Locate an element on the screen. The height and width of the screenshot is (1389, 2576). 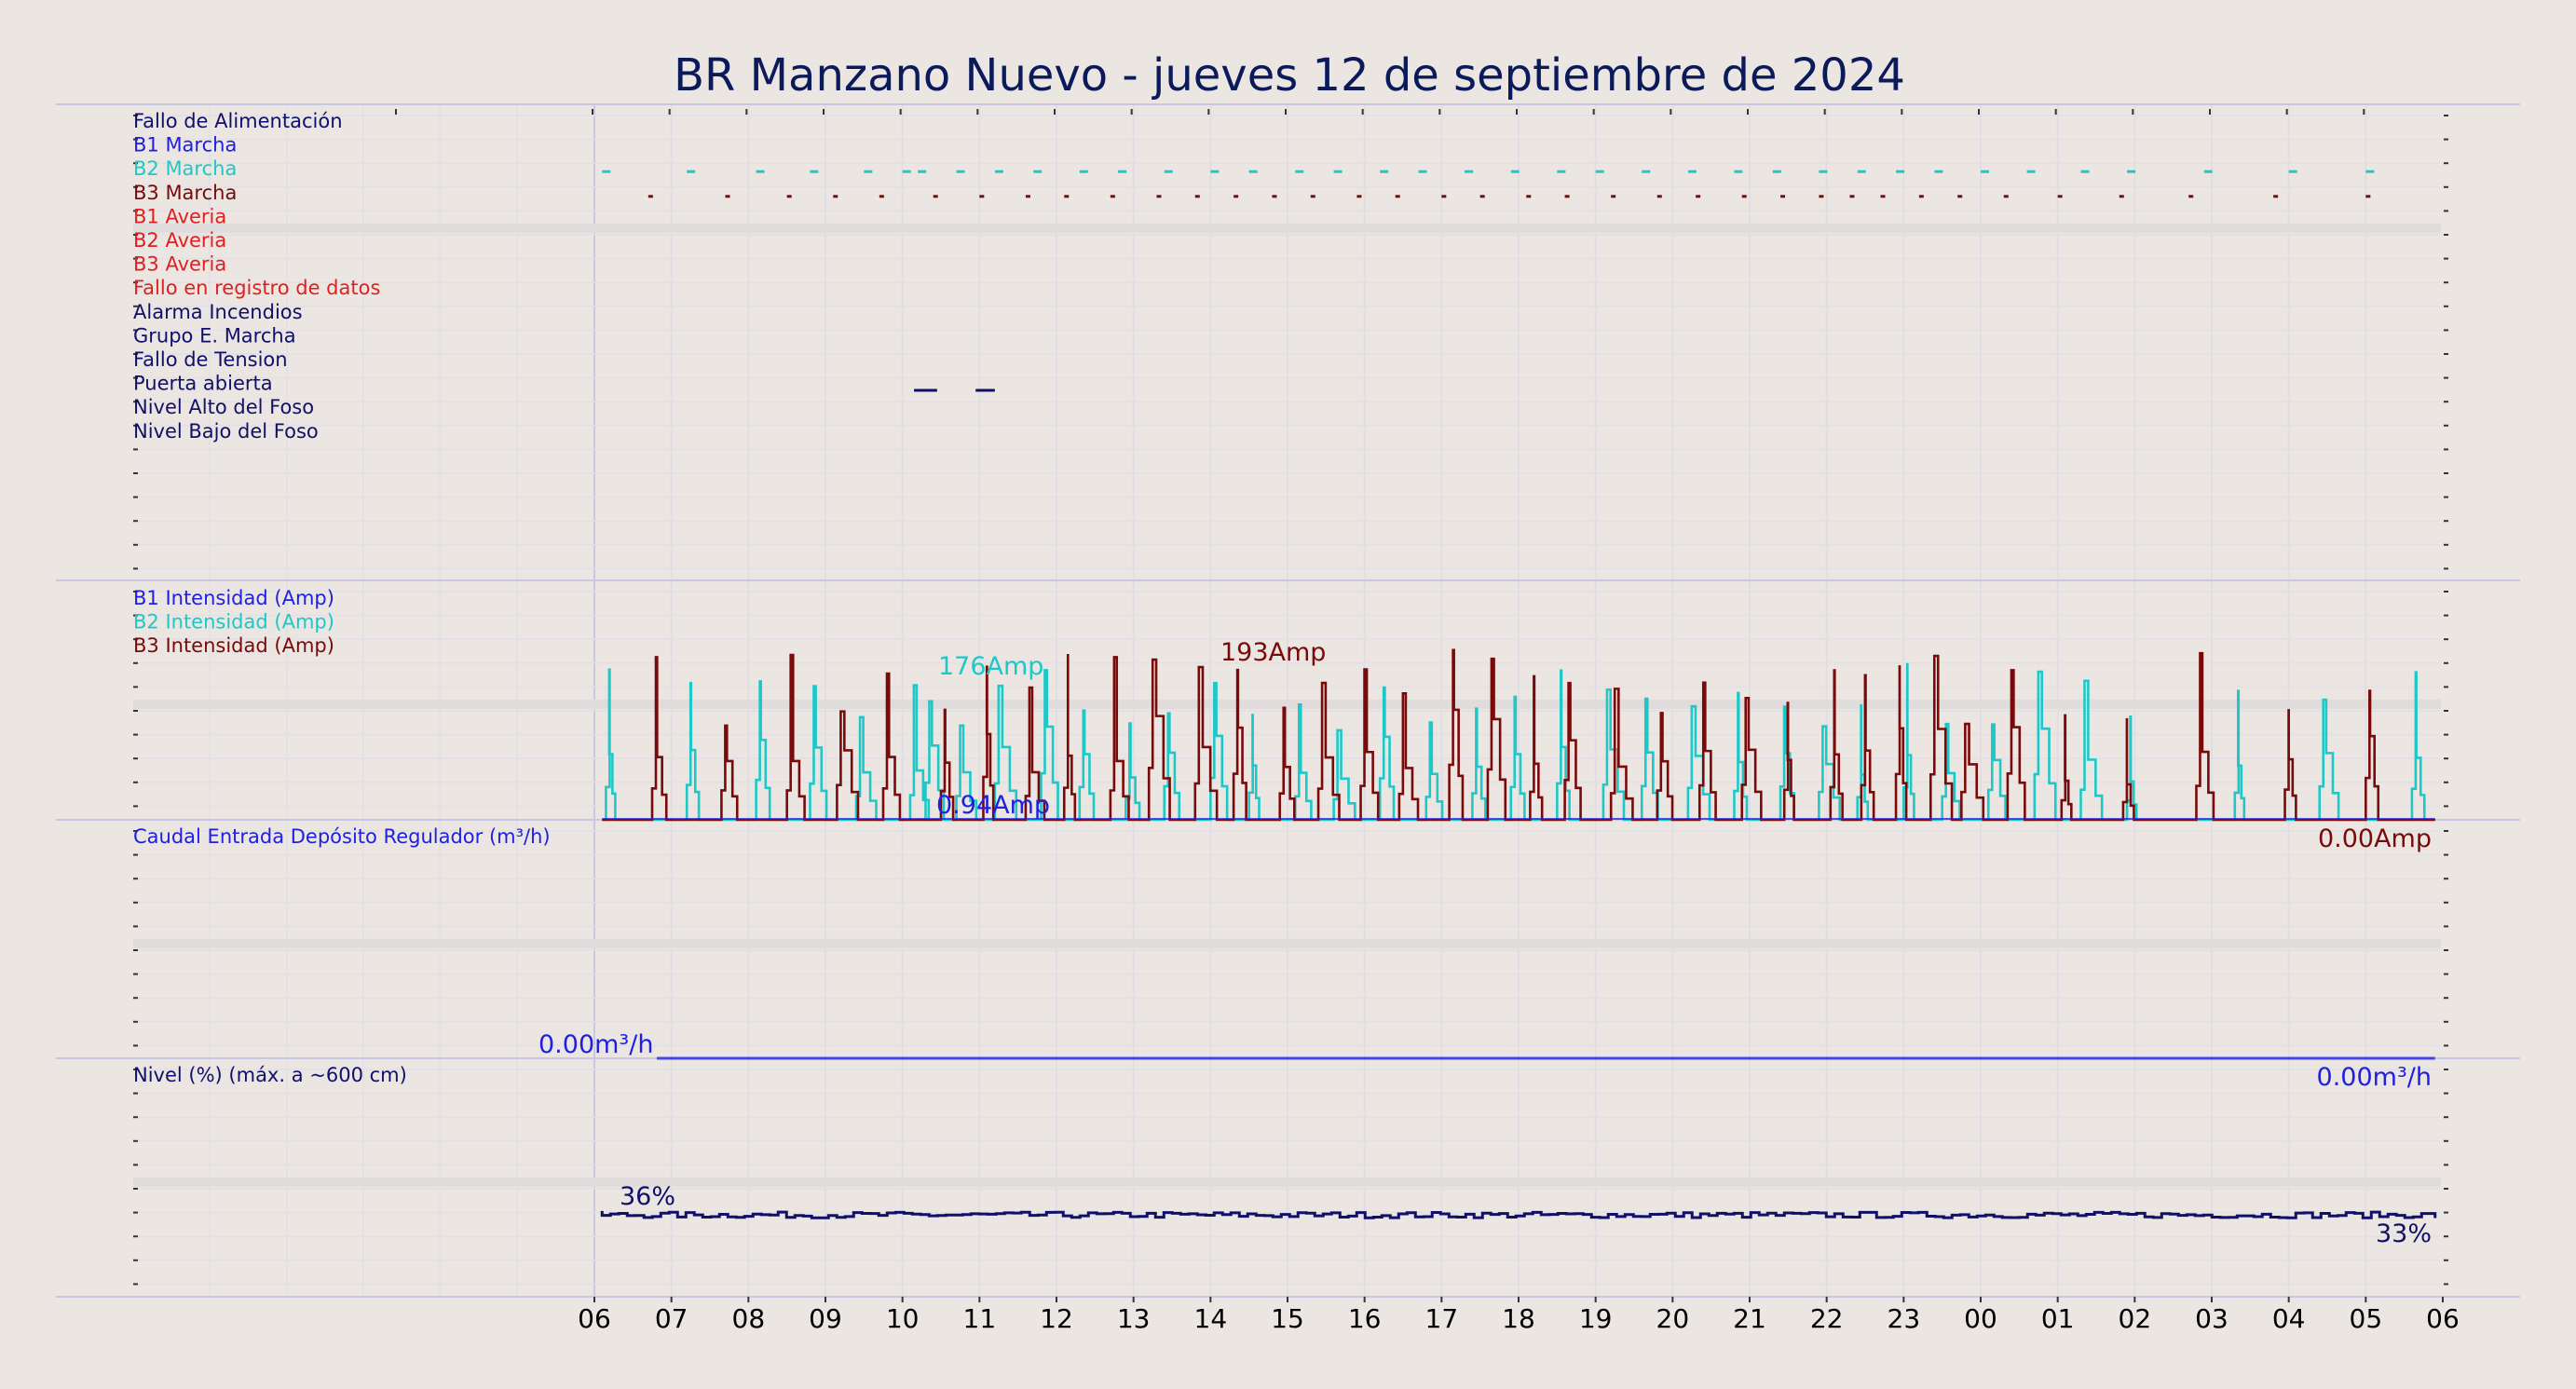
x-tick-label: 19 is located at coordinates (1596, 1318).